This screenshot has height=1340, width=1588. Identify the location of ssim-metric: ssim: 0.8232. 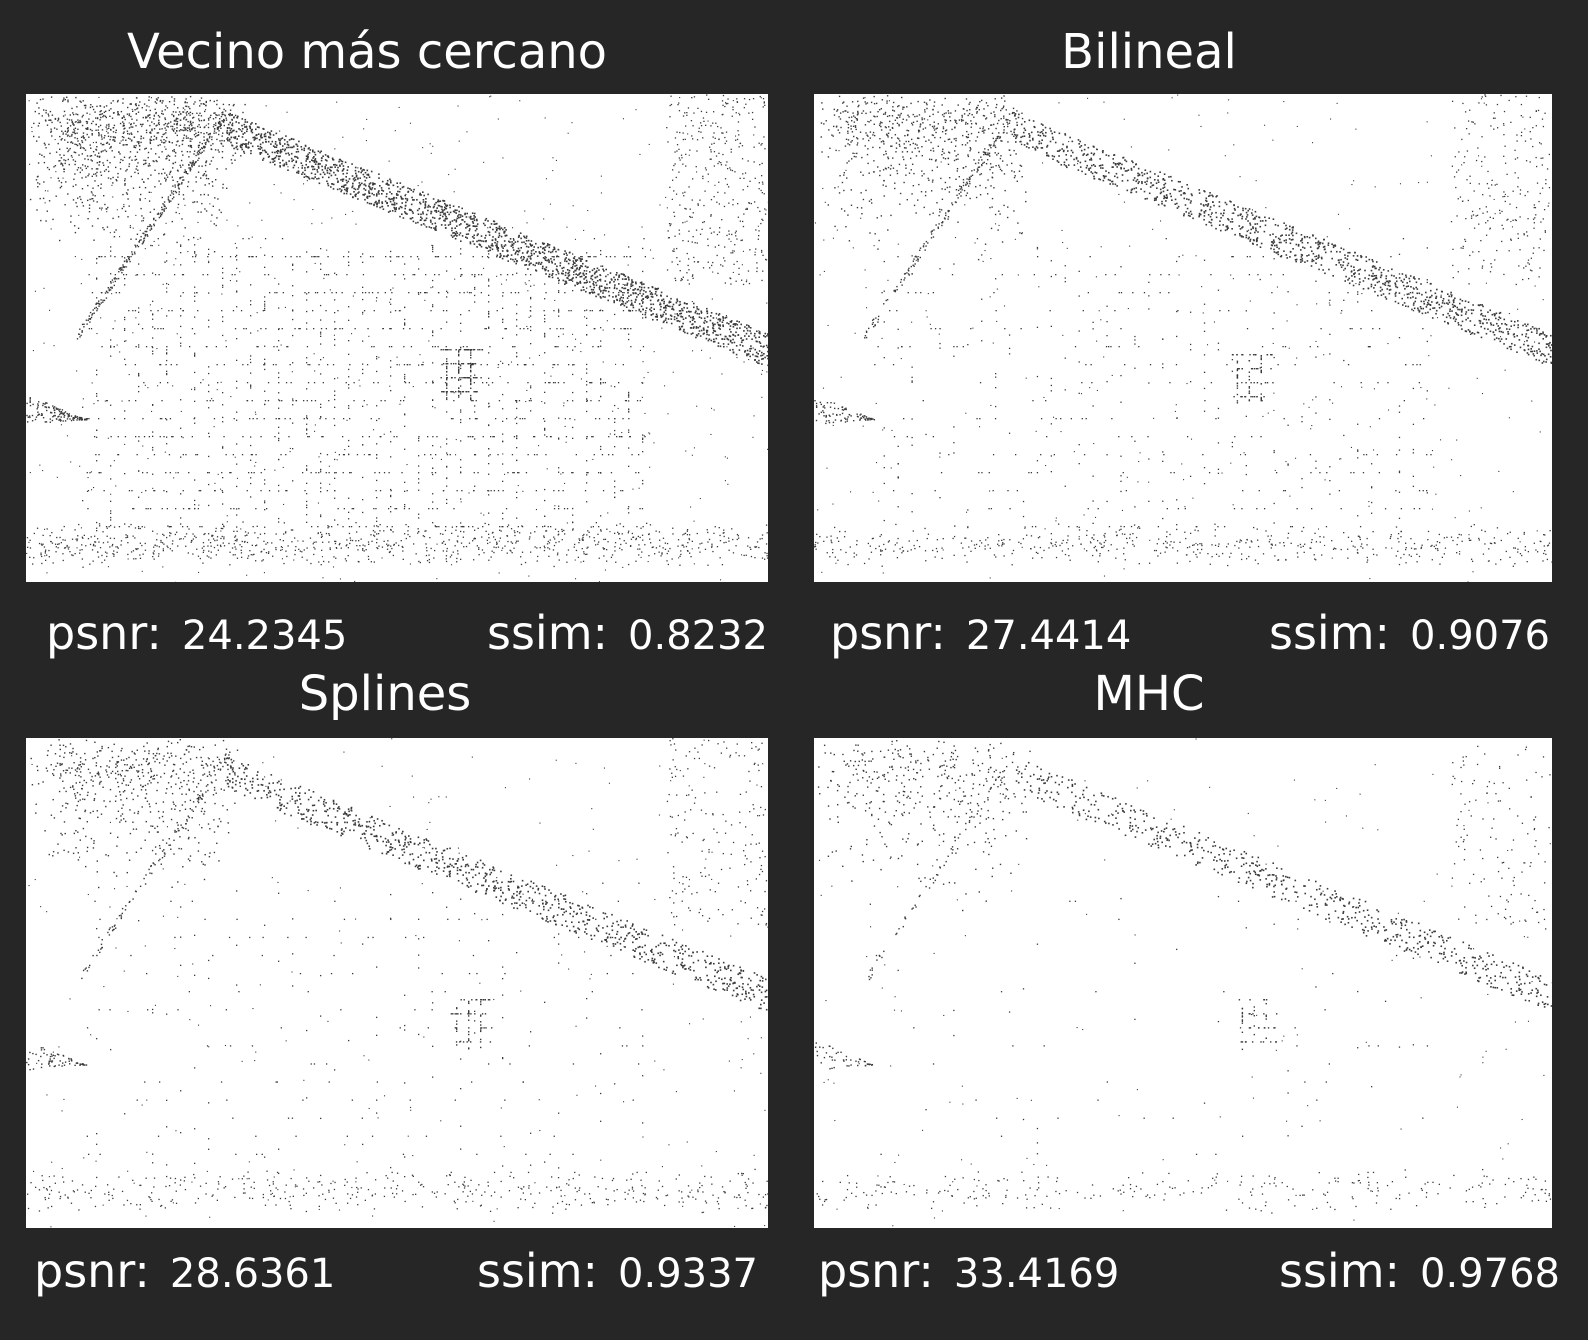
(627, 634).